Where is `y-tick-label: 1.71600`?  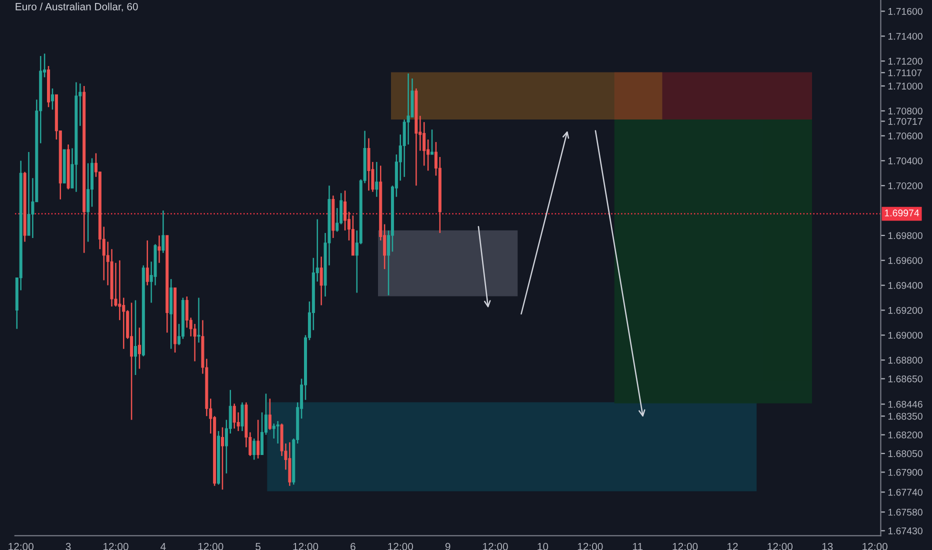 y-tick-label: 1.71600 is located at coordinates (905, 11).